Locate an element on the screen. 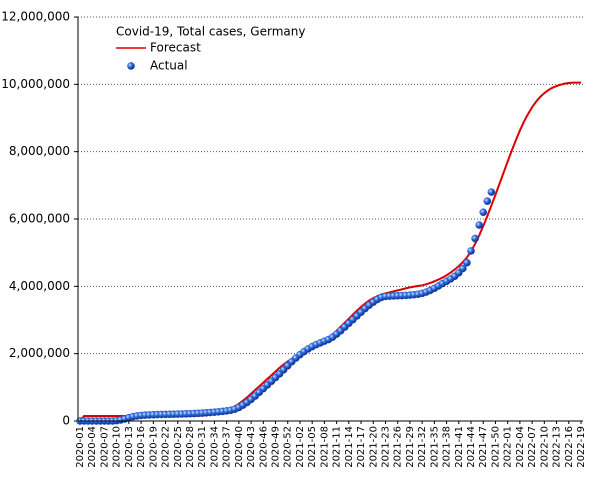  x-tick-label: 2020-31 is located at coordinates (202, 447).